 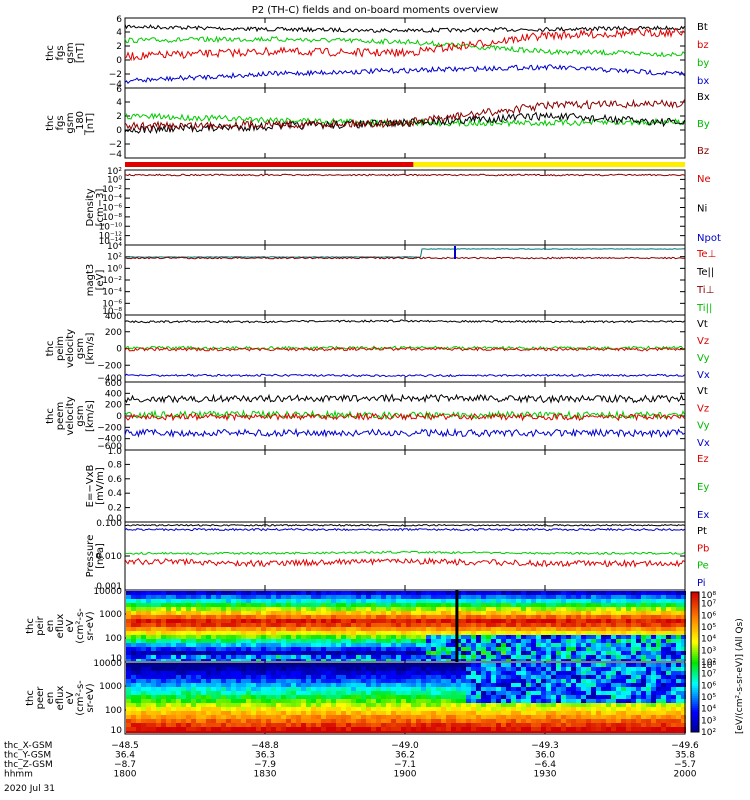 What do you see at coordinates (404, 258) in the screenshot?
I see `series-Te` at bounding box center [404, 258].